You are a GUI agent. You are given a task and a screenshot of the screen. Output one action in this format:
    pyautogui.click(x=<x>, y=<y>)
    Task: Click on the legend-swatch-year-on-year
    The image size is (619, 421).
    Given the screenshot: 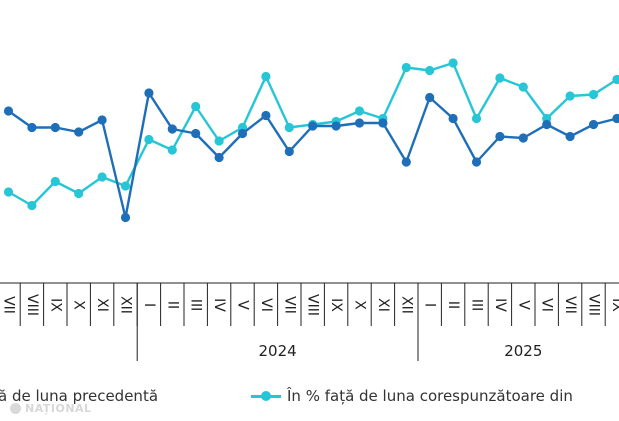 What is the action you would take?
    pyautogui.click(x=266, y=396)
    